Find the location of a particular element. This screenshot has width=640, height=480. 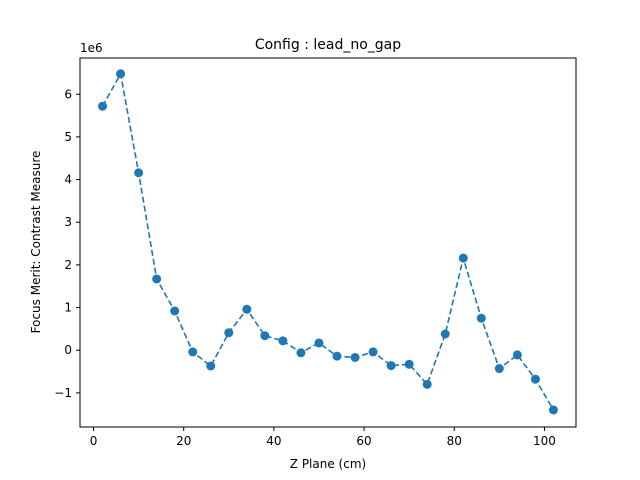

x-axis-label: Z Plane (cm) is located at coordinates (328, 464).